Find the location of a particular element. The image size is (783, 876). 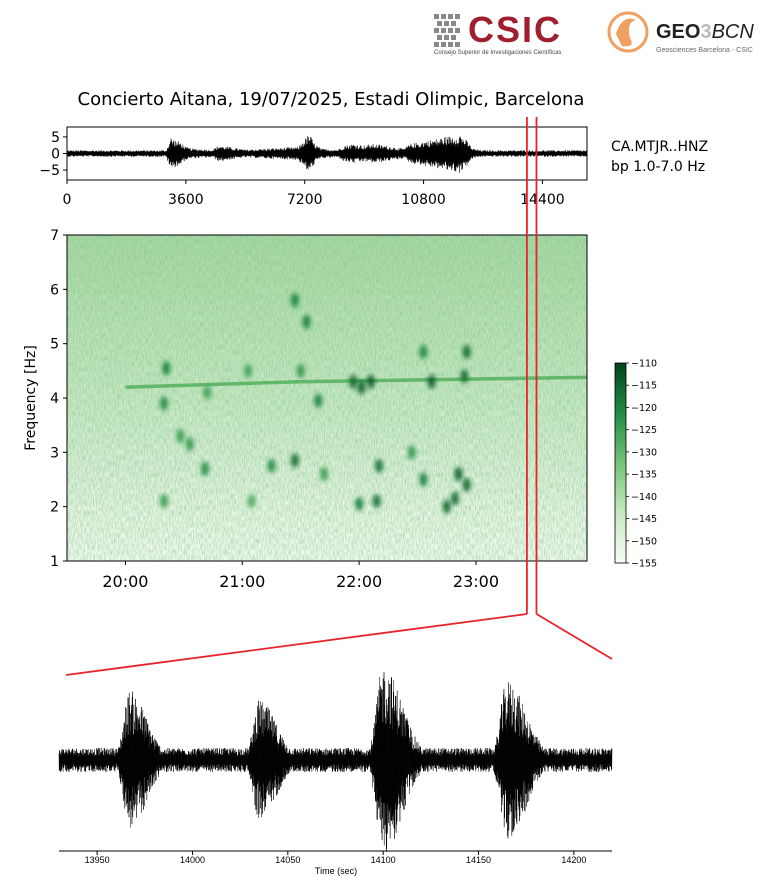

colorbar-tick-label: −115 is located at coordinates (644, 386).